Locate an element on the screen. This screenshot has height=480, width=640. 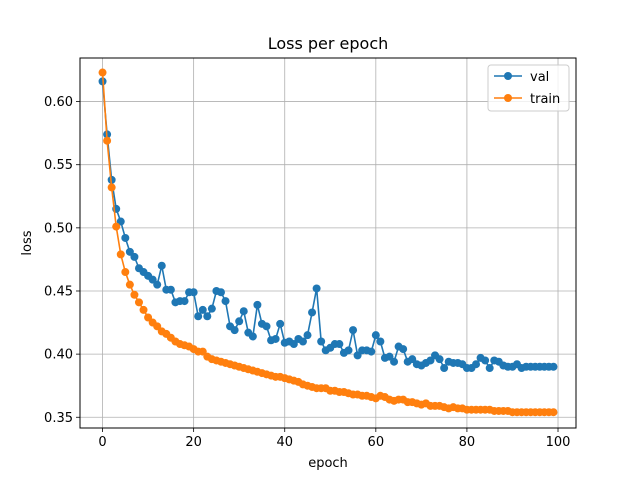
y-tick-label: 0.55 is located at coordinates (58, 165).